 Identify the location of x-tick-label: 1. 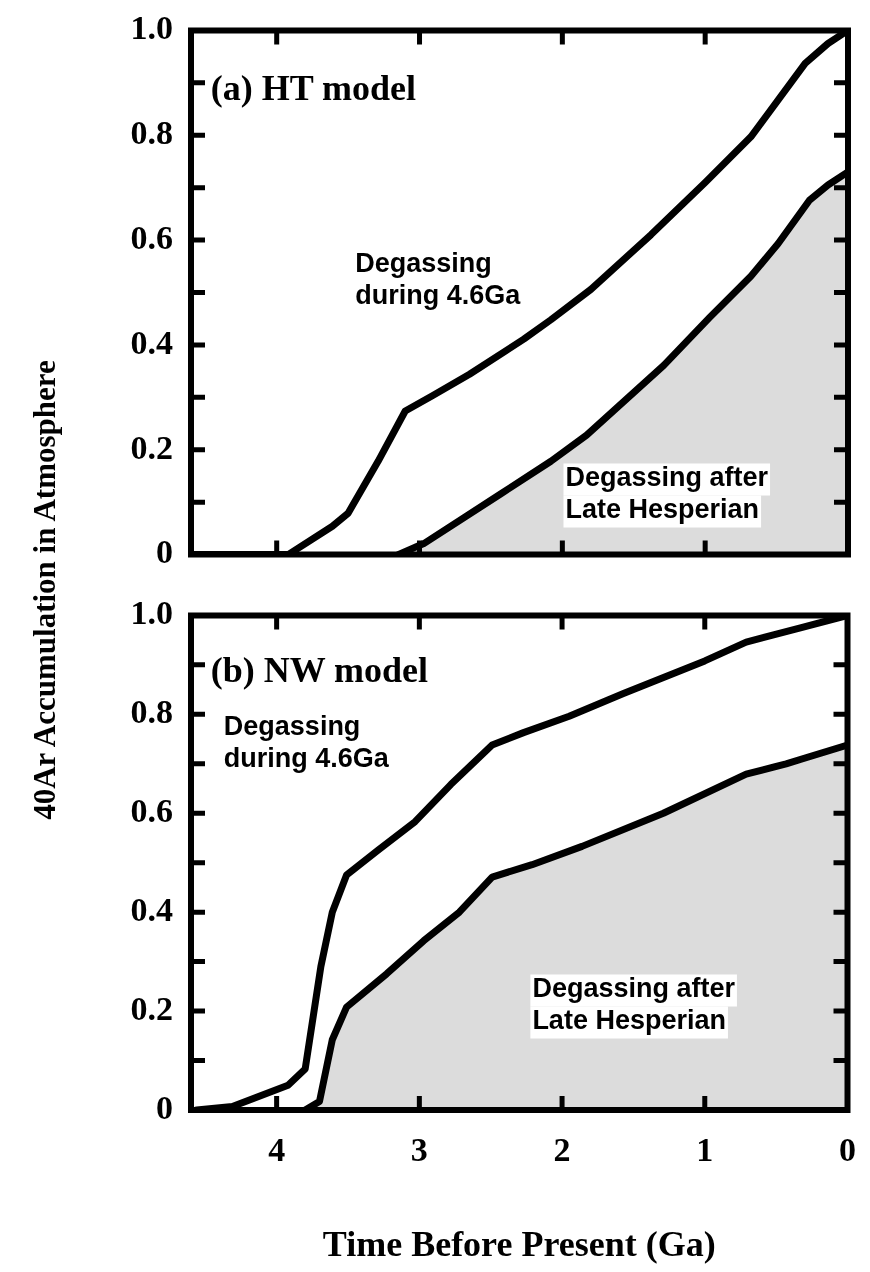
(705, 1150).